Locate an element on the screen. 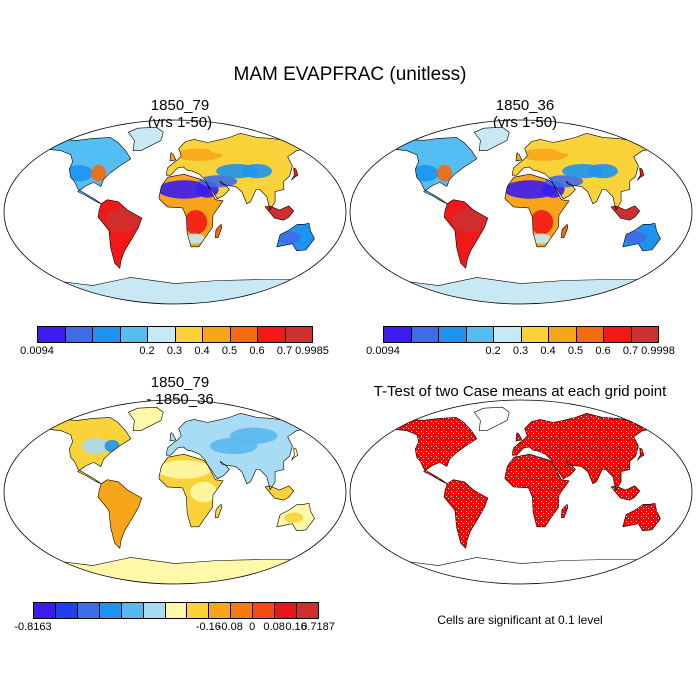 This screenshot has height=700, width=700. significance-note: Cells are significant at 0.1 level is located at coordinates (520, 620).